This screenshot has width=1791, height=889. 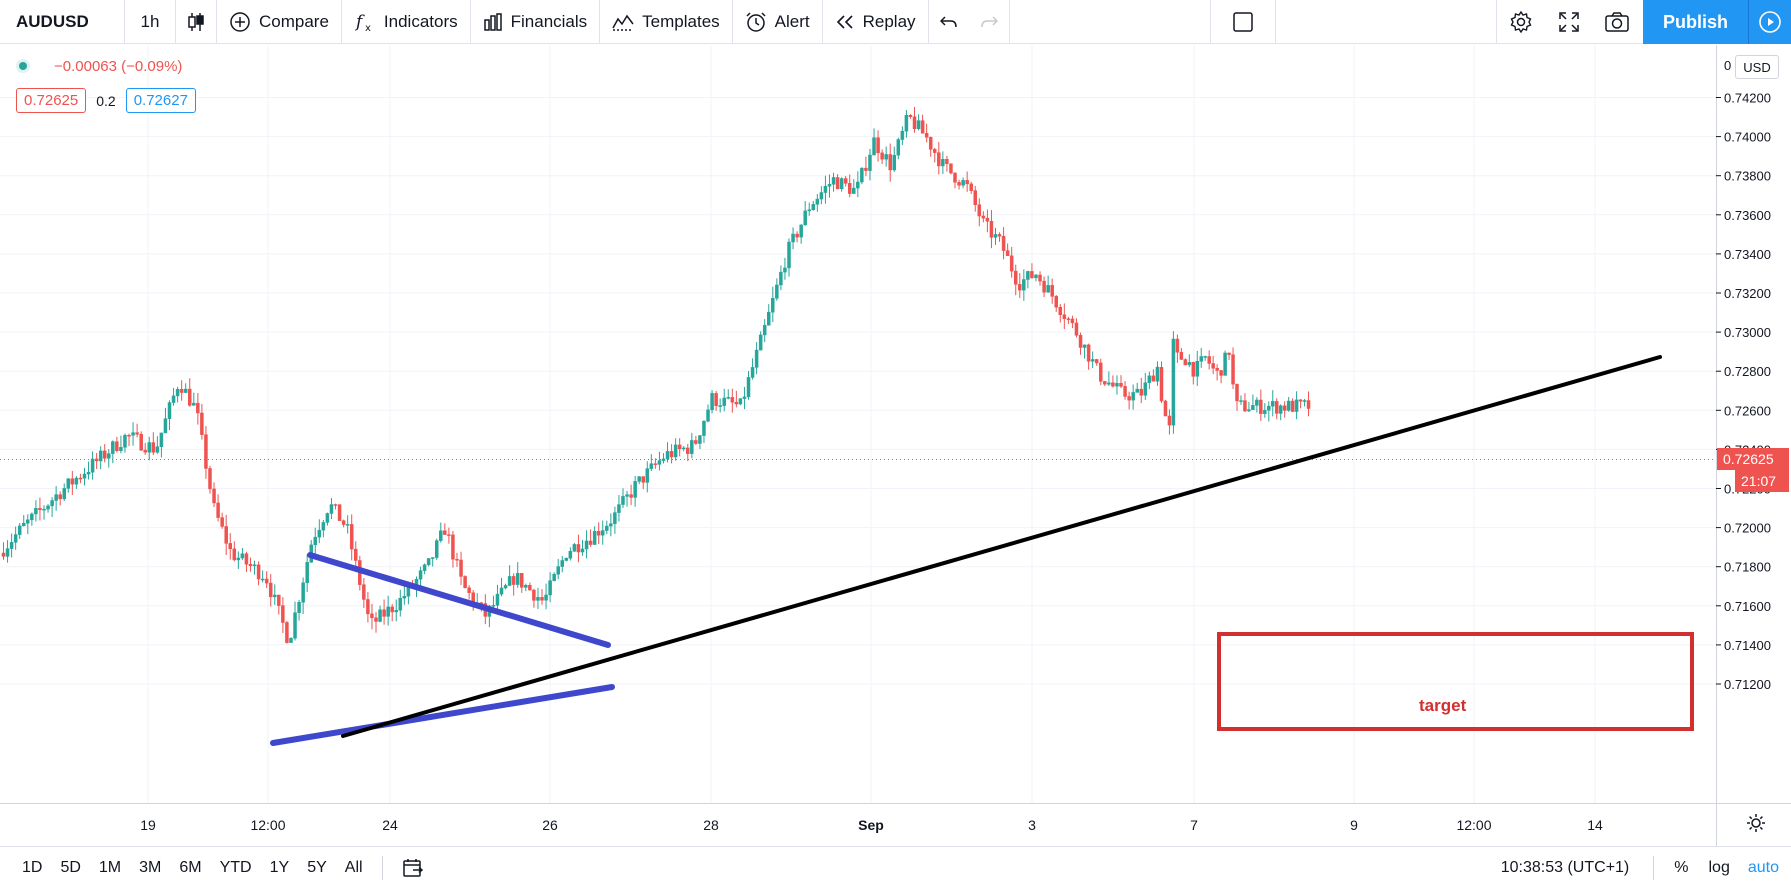 What do you see at coordinates (1243, 22) in the screenshot?
I see `layout-button` at bounding box center [1243, 22].